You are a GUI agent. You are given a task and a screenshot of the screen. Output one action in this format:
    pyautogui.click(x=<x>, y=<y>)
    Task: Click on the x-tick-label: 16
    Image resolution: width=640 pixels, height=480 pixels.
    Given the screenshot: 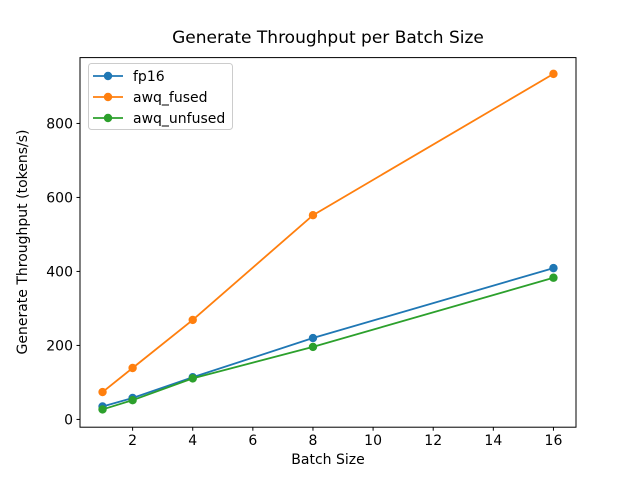 What is the action you would take?
    pyautogui.click(x=554, y=441)
    